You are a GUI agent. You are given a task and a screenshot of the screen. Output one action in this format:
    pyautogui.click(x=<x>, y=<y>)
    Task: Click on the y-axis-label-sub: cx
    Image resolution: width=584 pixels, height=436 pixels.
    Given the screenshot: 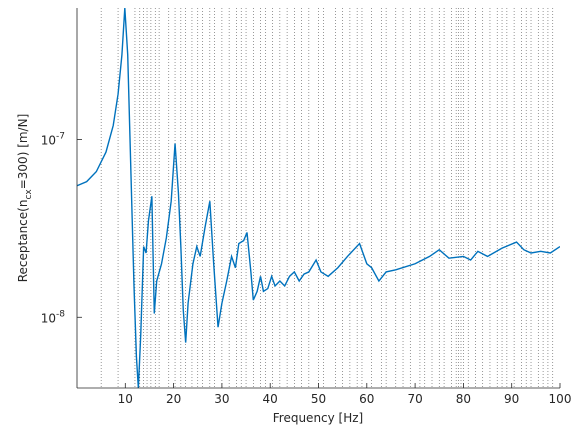 What is the action you would take?
    pyautogui.click(x=29, y=194)
    